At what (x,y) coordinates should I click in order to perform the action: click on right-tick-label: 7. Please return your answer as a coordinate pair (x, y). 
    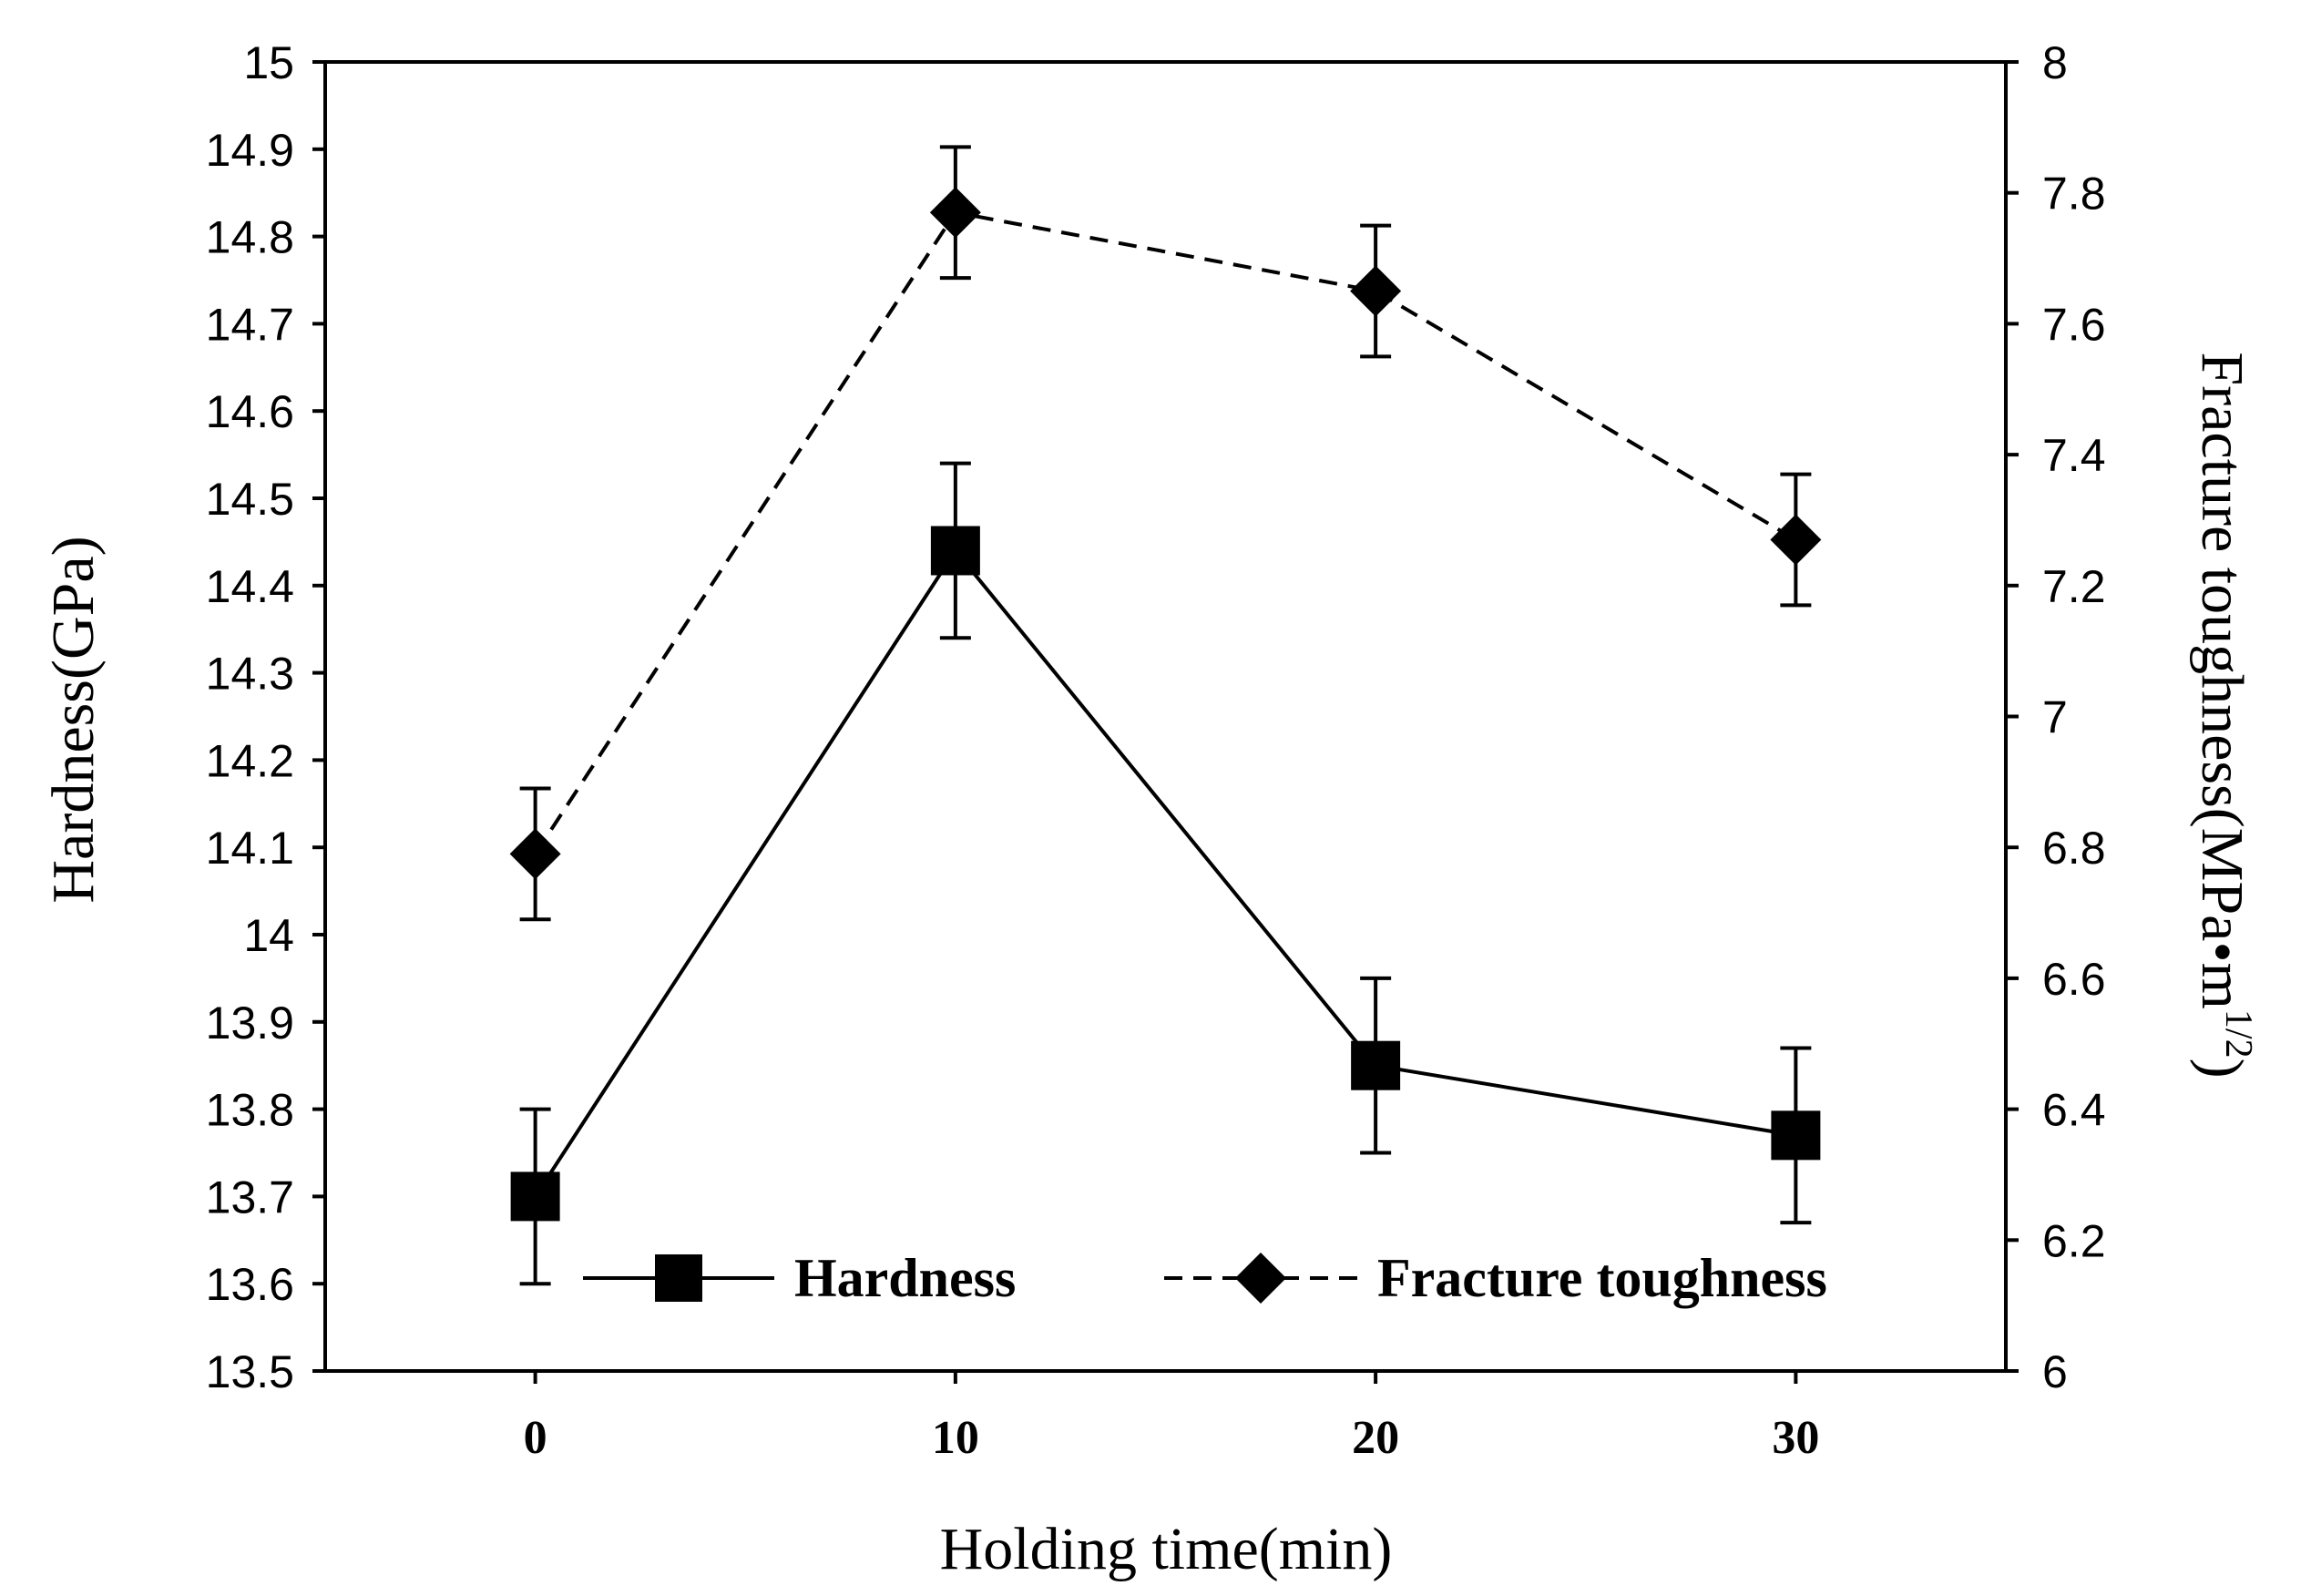
    Looking at the image, I should click on (2055, 717).